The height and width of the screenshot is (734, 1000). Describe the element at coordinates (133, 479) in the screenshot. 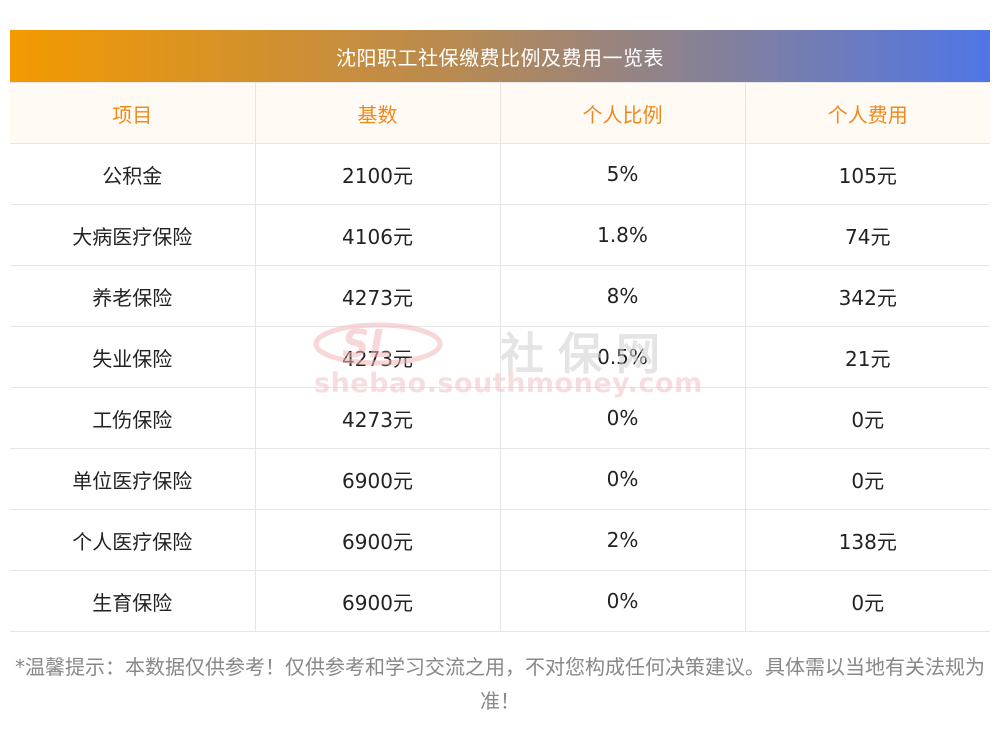

I see `cell-item: 单位医疗保险` at that location.